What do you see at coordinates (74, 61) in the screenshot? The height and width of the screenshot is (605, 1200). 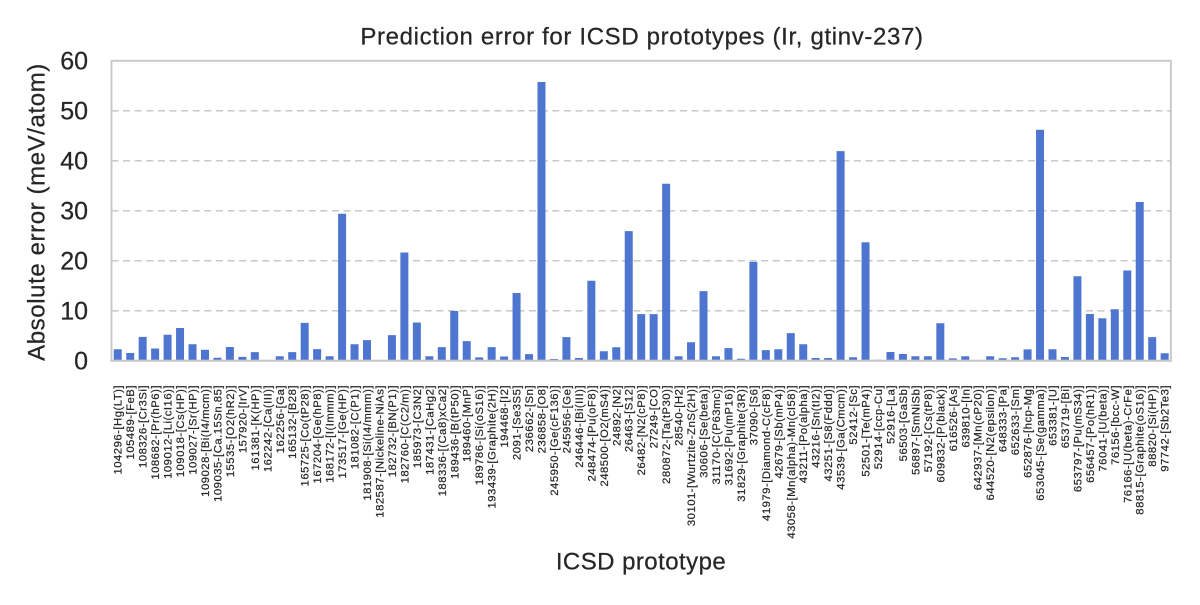 I see `svg-text: 60` at bounding box center [74, 61].